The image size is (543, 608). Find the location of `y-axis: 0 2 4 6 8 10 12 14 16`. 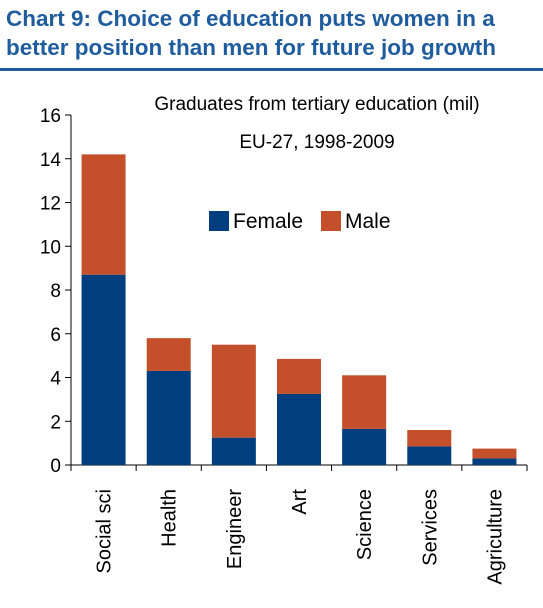

y-axis: 0 2 4 6 8 10 12 14 16 is located at coordinates (56, 291).